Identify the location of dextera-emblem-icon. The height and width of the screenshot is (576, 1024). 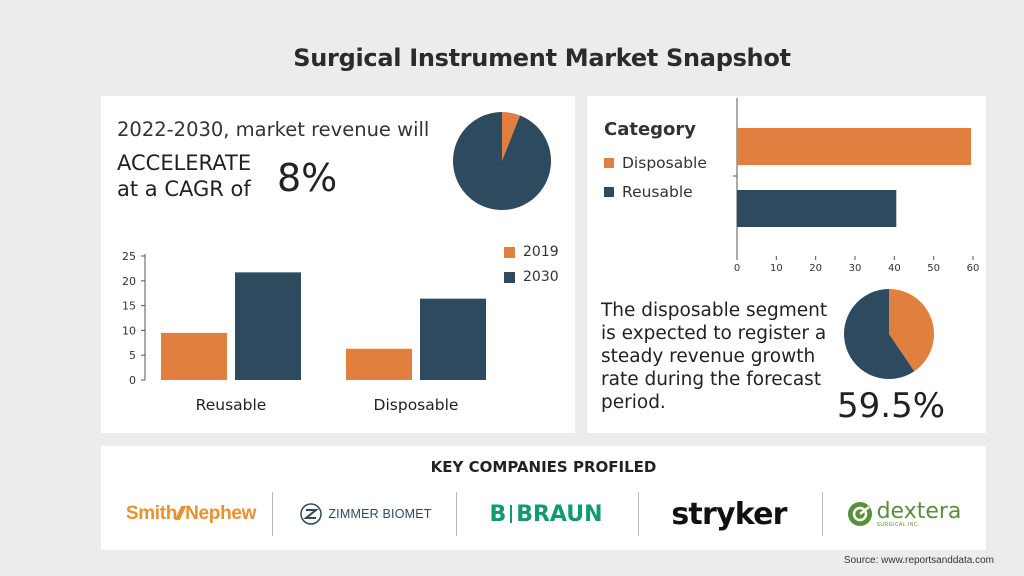
(859, 514).